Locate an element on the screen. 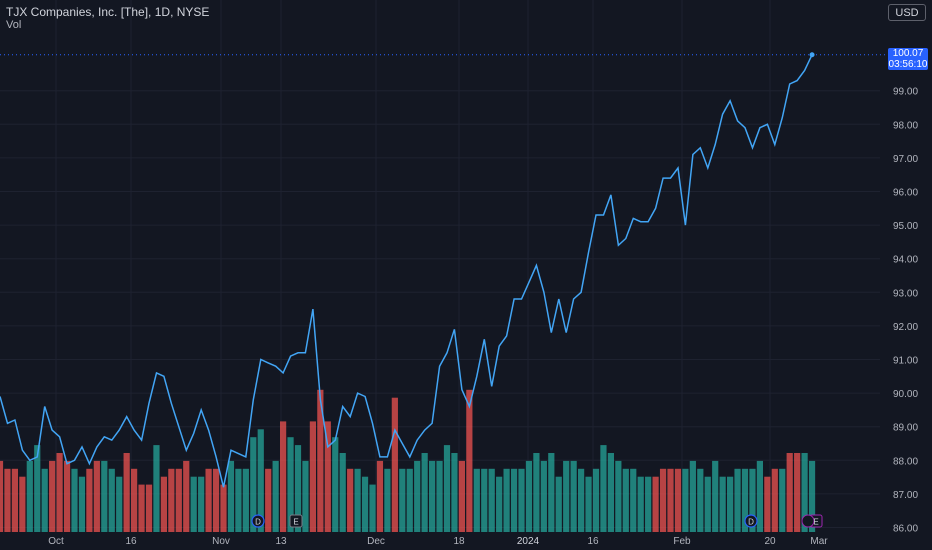 Image resolution: width=932 pixels, height=550 pixels. last-price-tag: 100.07 03:56:10 is located at coordinates (908, 59).